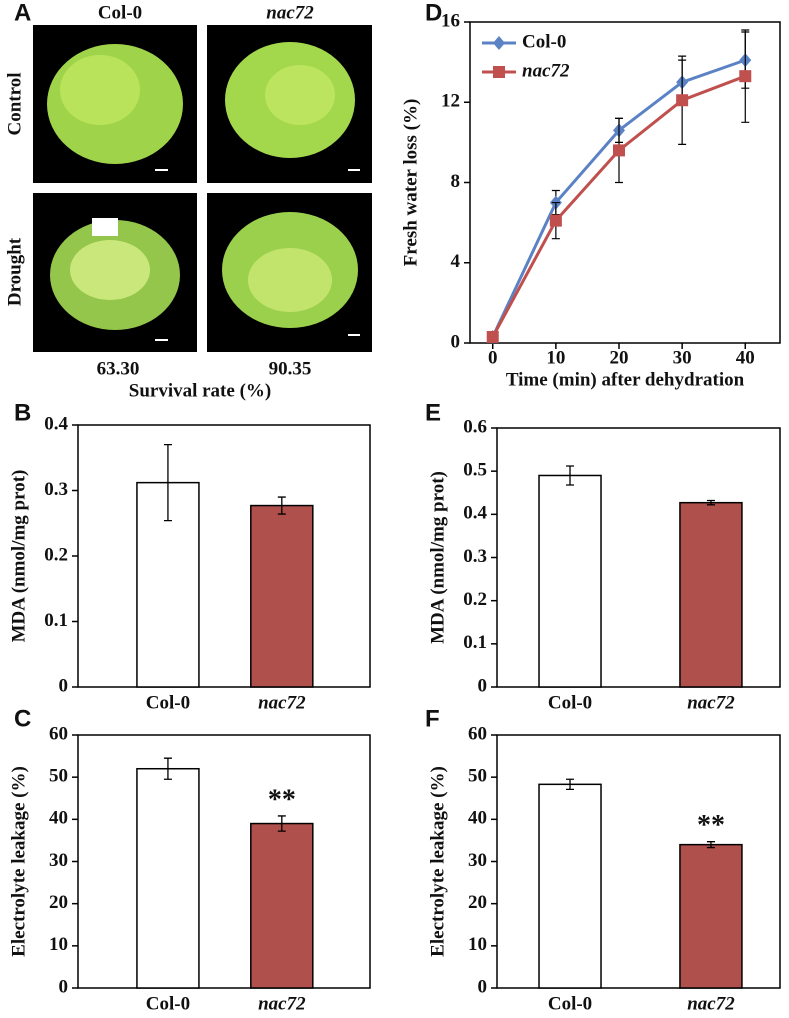  I want to click on y-tick-label: 0.6, so click(475, 426).